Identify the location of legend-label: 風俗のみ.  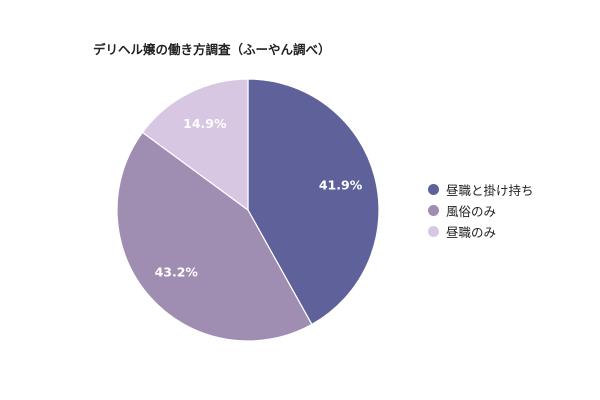
(471, 211).